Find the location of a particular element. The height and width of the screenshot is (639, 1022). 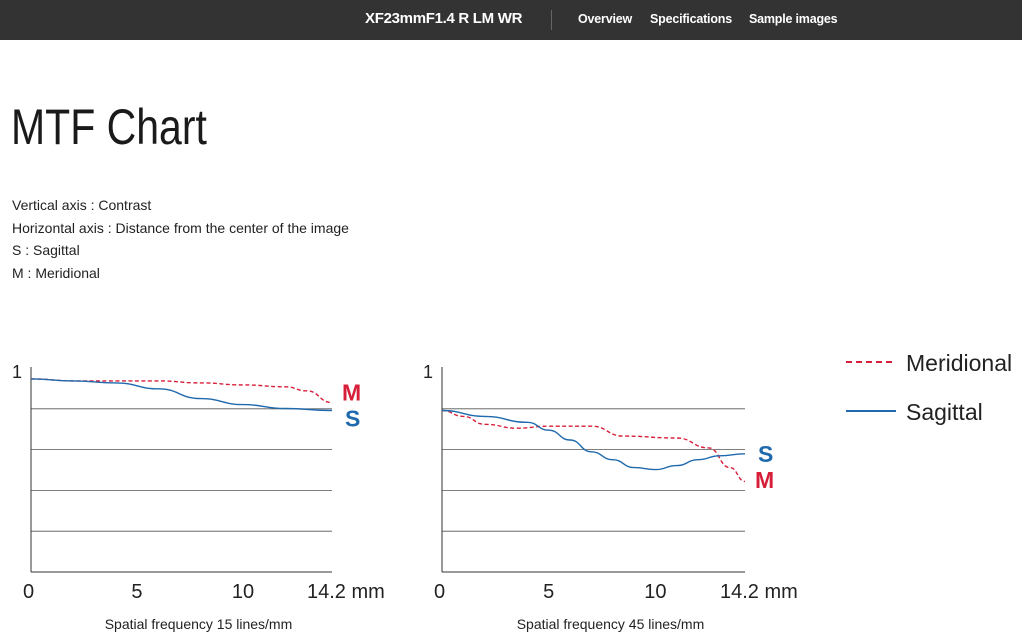

nav-sample-images: Sample images is located at coordinates (793, 19).